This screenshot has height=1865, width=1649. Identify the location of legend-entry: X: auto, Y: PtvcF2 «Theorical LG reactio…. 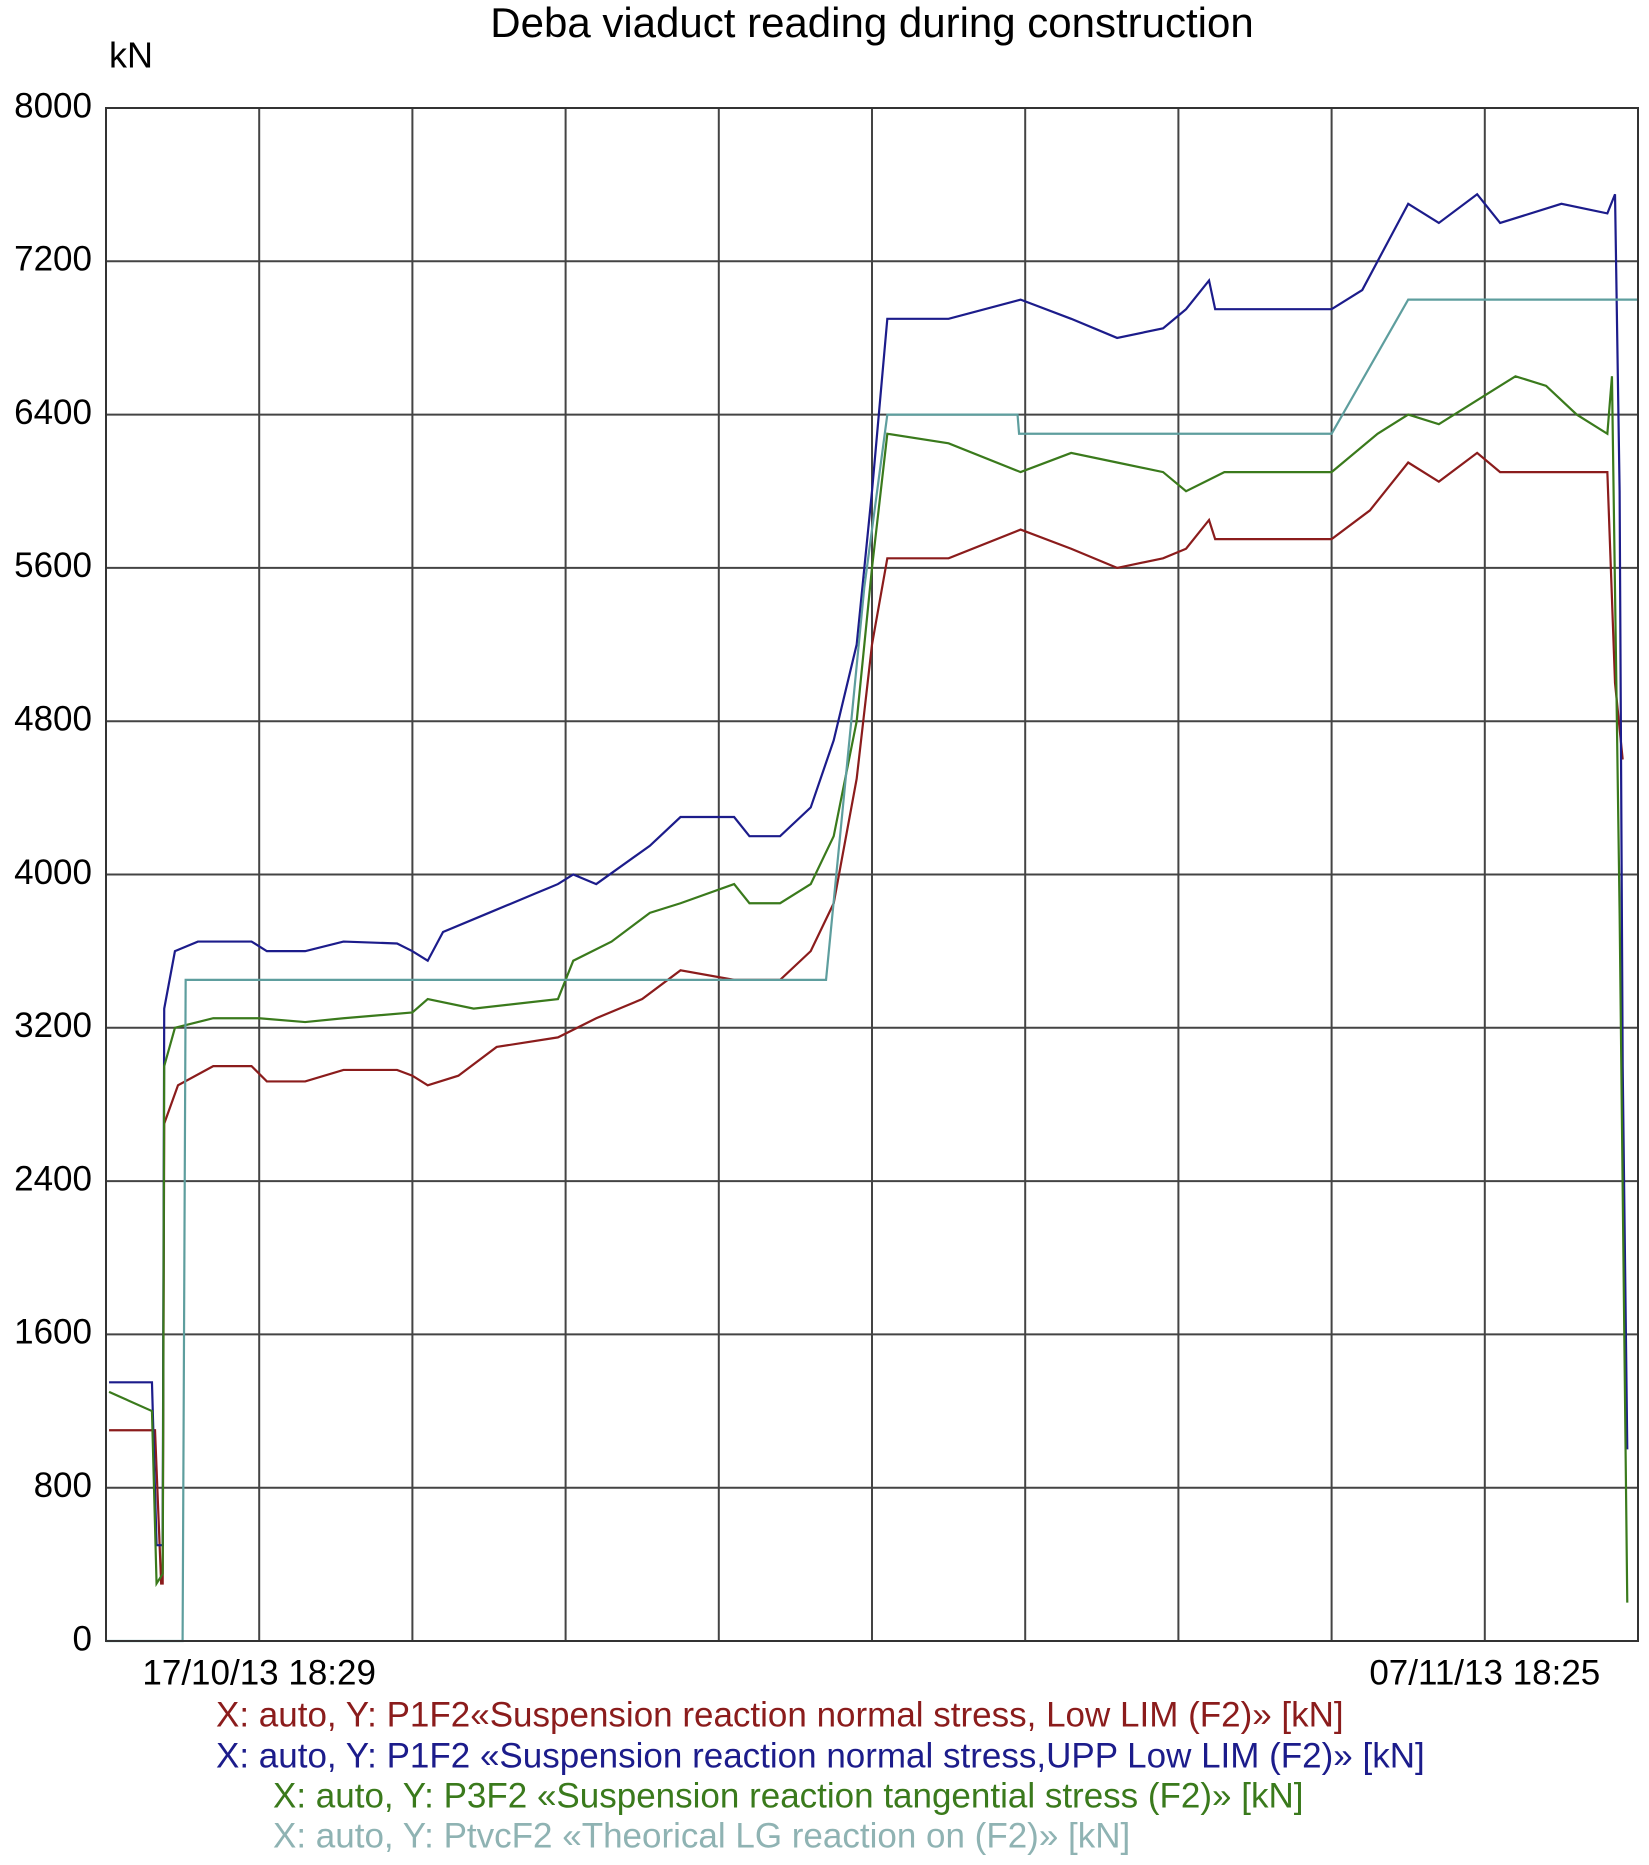
(701, 1835).